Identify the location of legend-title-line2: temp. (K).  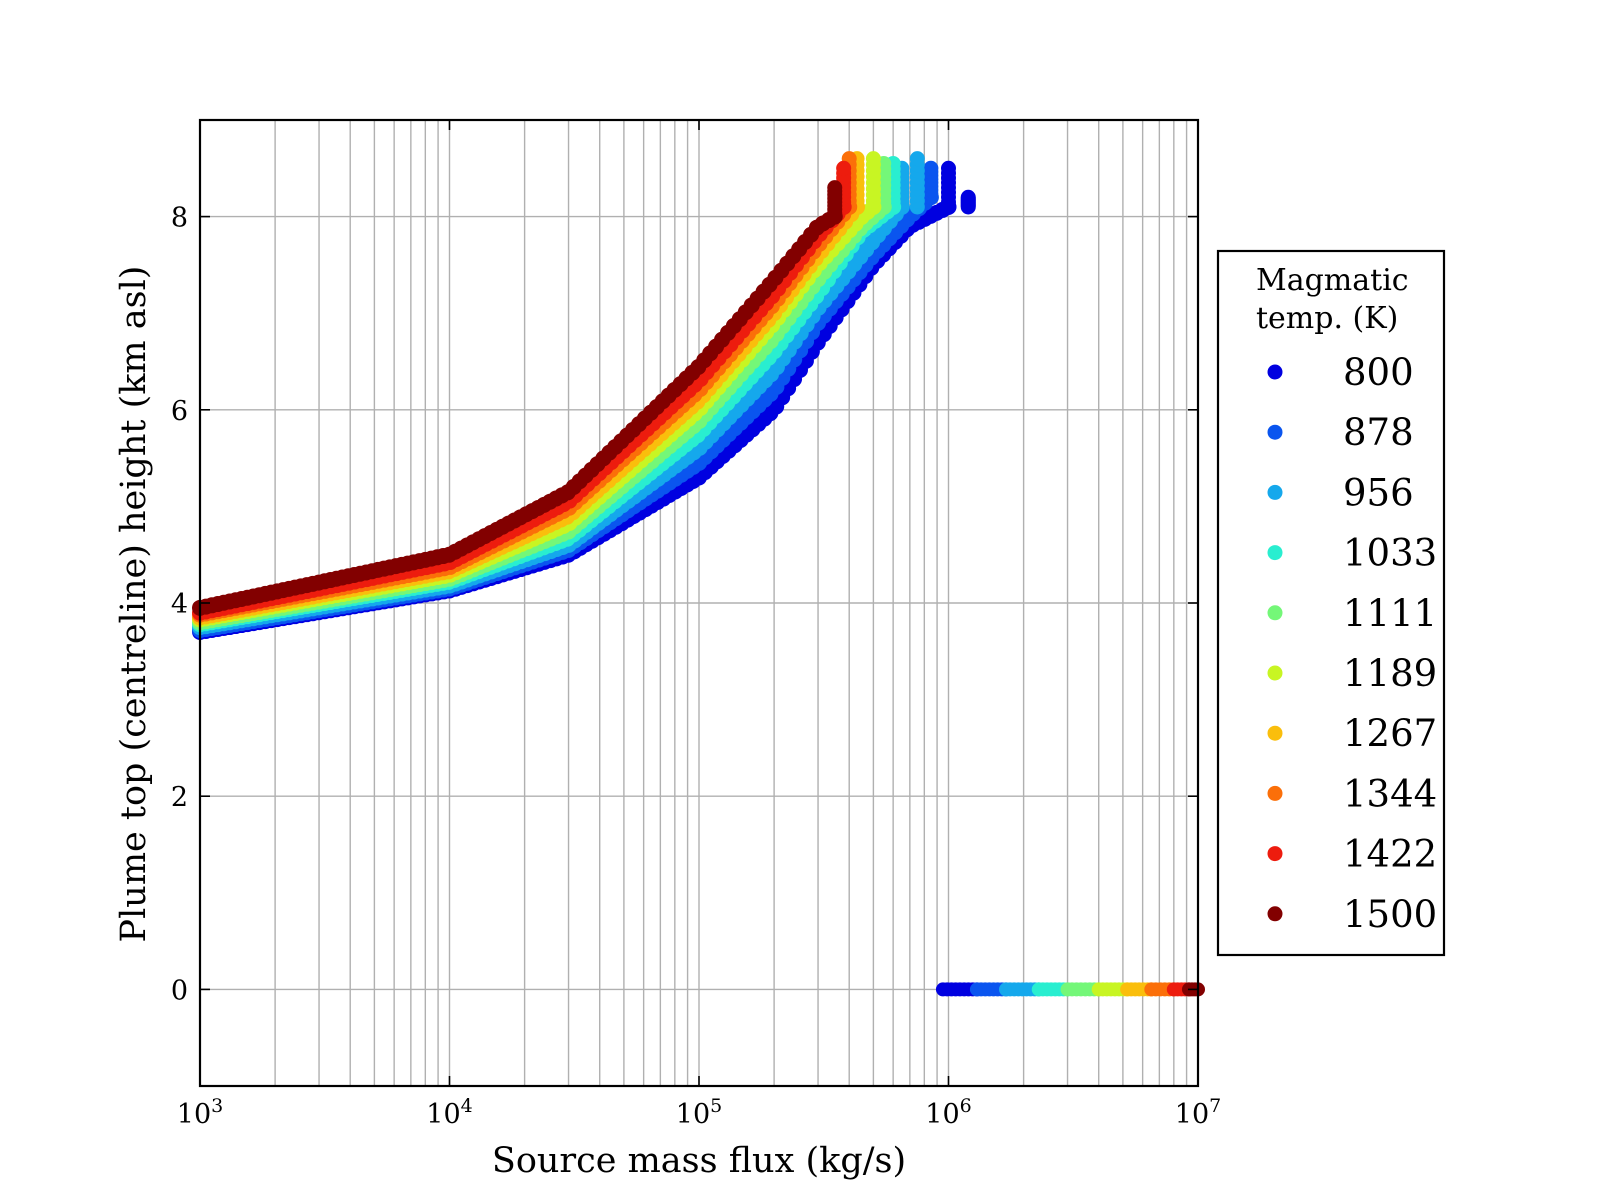
(1327, 318).